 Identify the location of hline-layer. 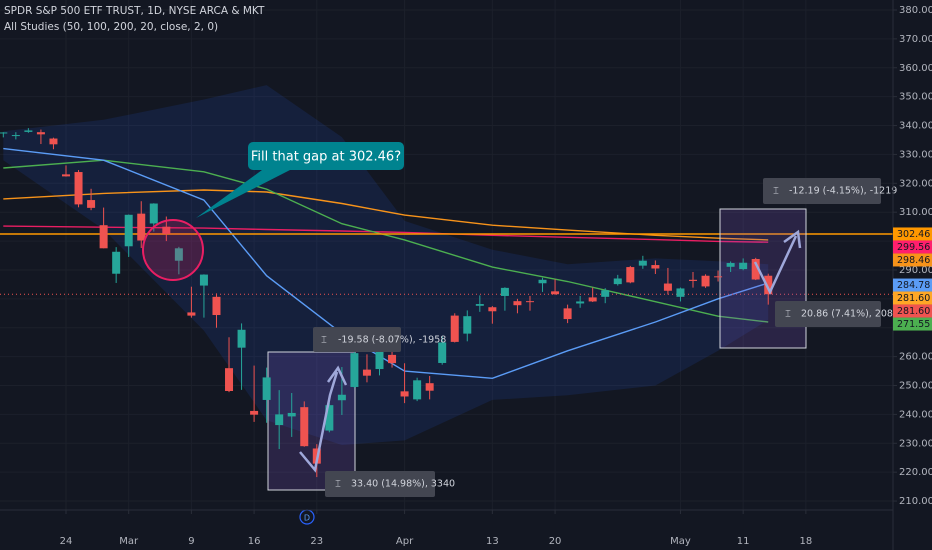
(446, 264).